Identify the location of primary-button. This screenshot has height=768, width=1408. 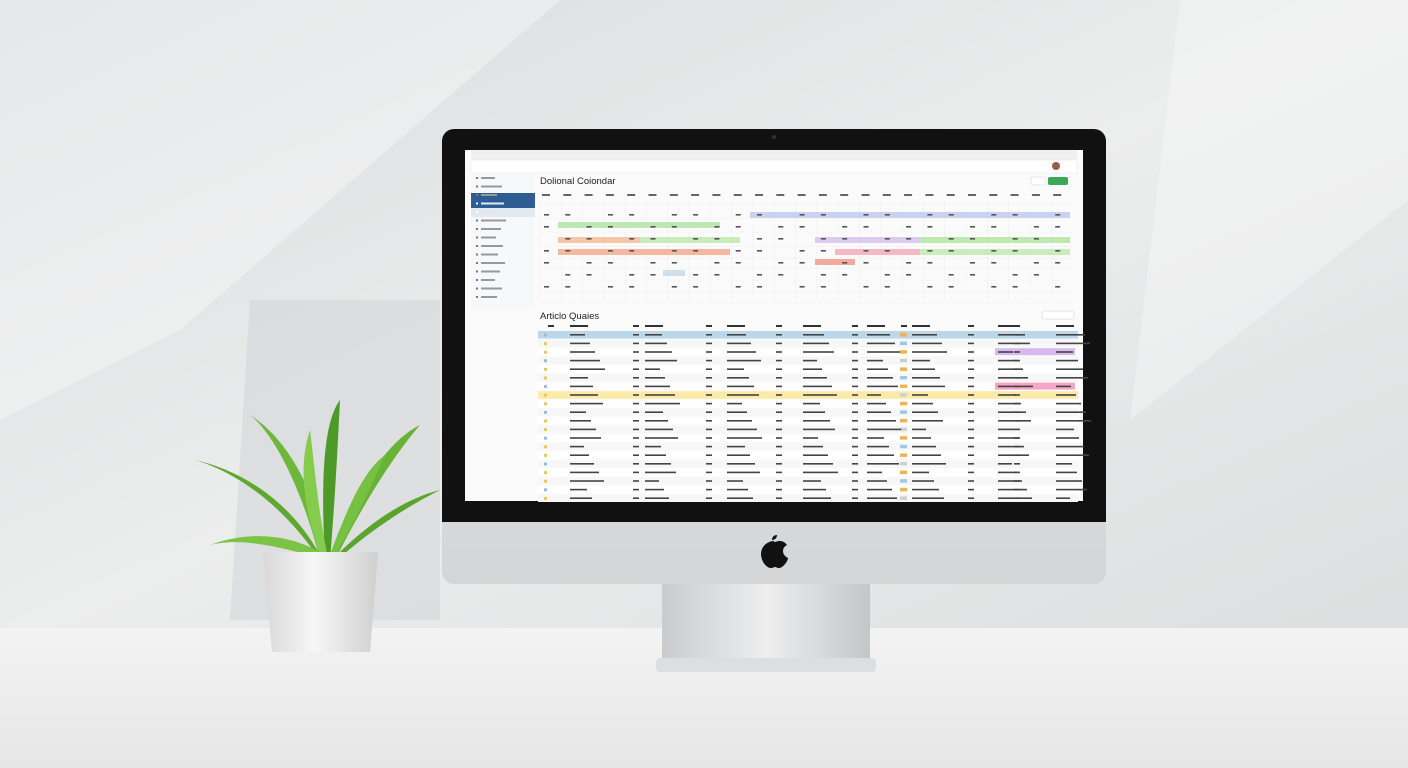
(1058, 181).